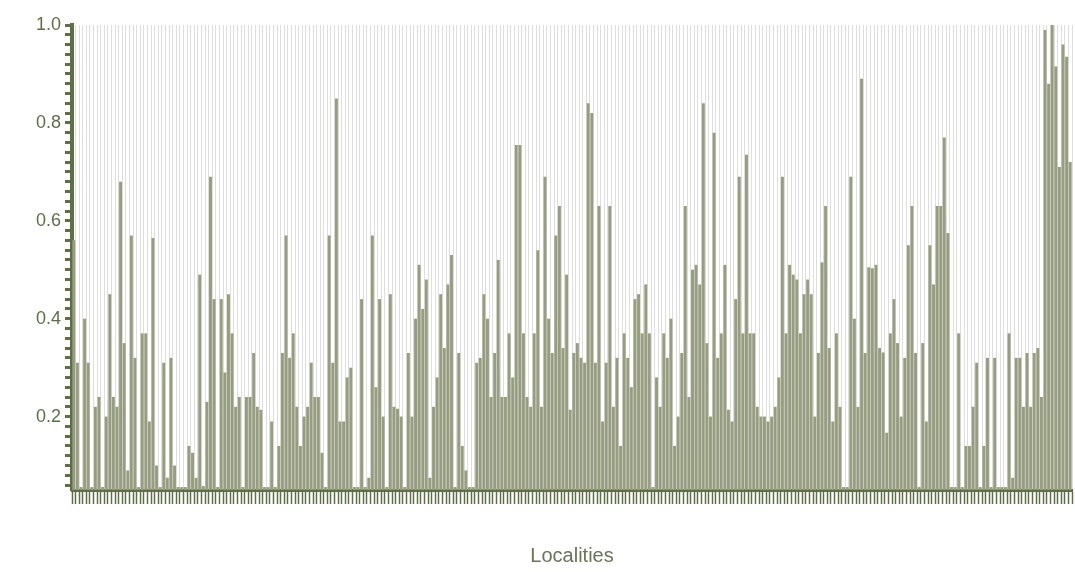 The image size is (1075, 572). What do you see at coordinates (48, 219) in the screenshot?
I see `y-tick-label: 0.6` at bounding box center [48, 219].